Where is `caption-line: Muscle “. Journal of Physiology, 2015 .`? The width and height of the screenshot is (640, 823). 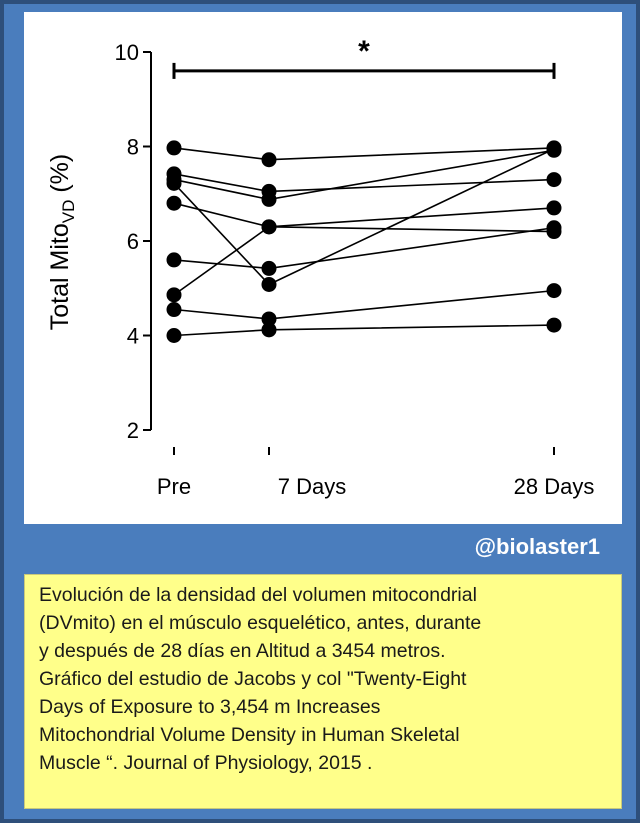 caption-line: Muscle “. Journal of Physiology, 2015 . is located at coordinates (206, 763).